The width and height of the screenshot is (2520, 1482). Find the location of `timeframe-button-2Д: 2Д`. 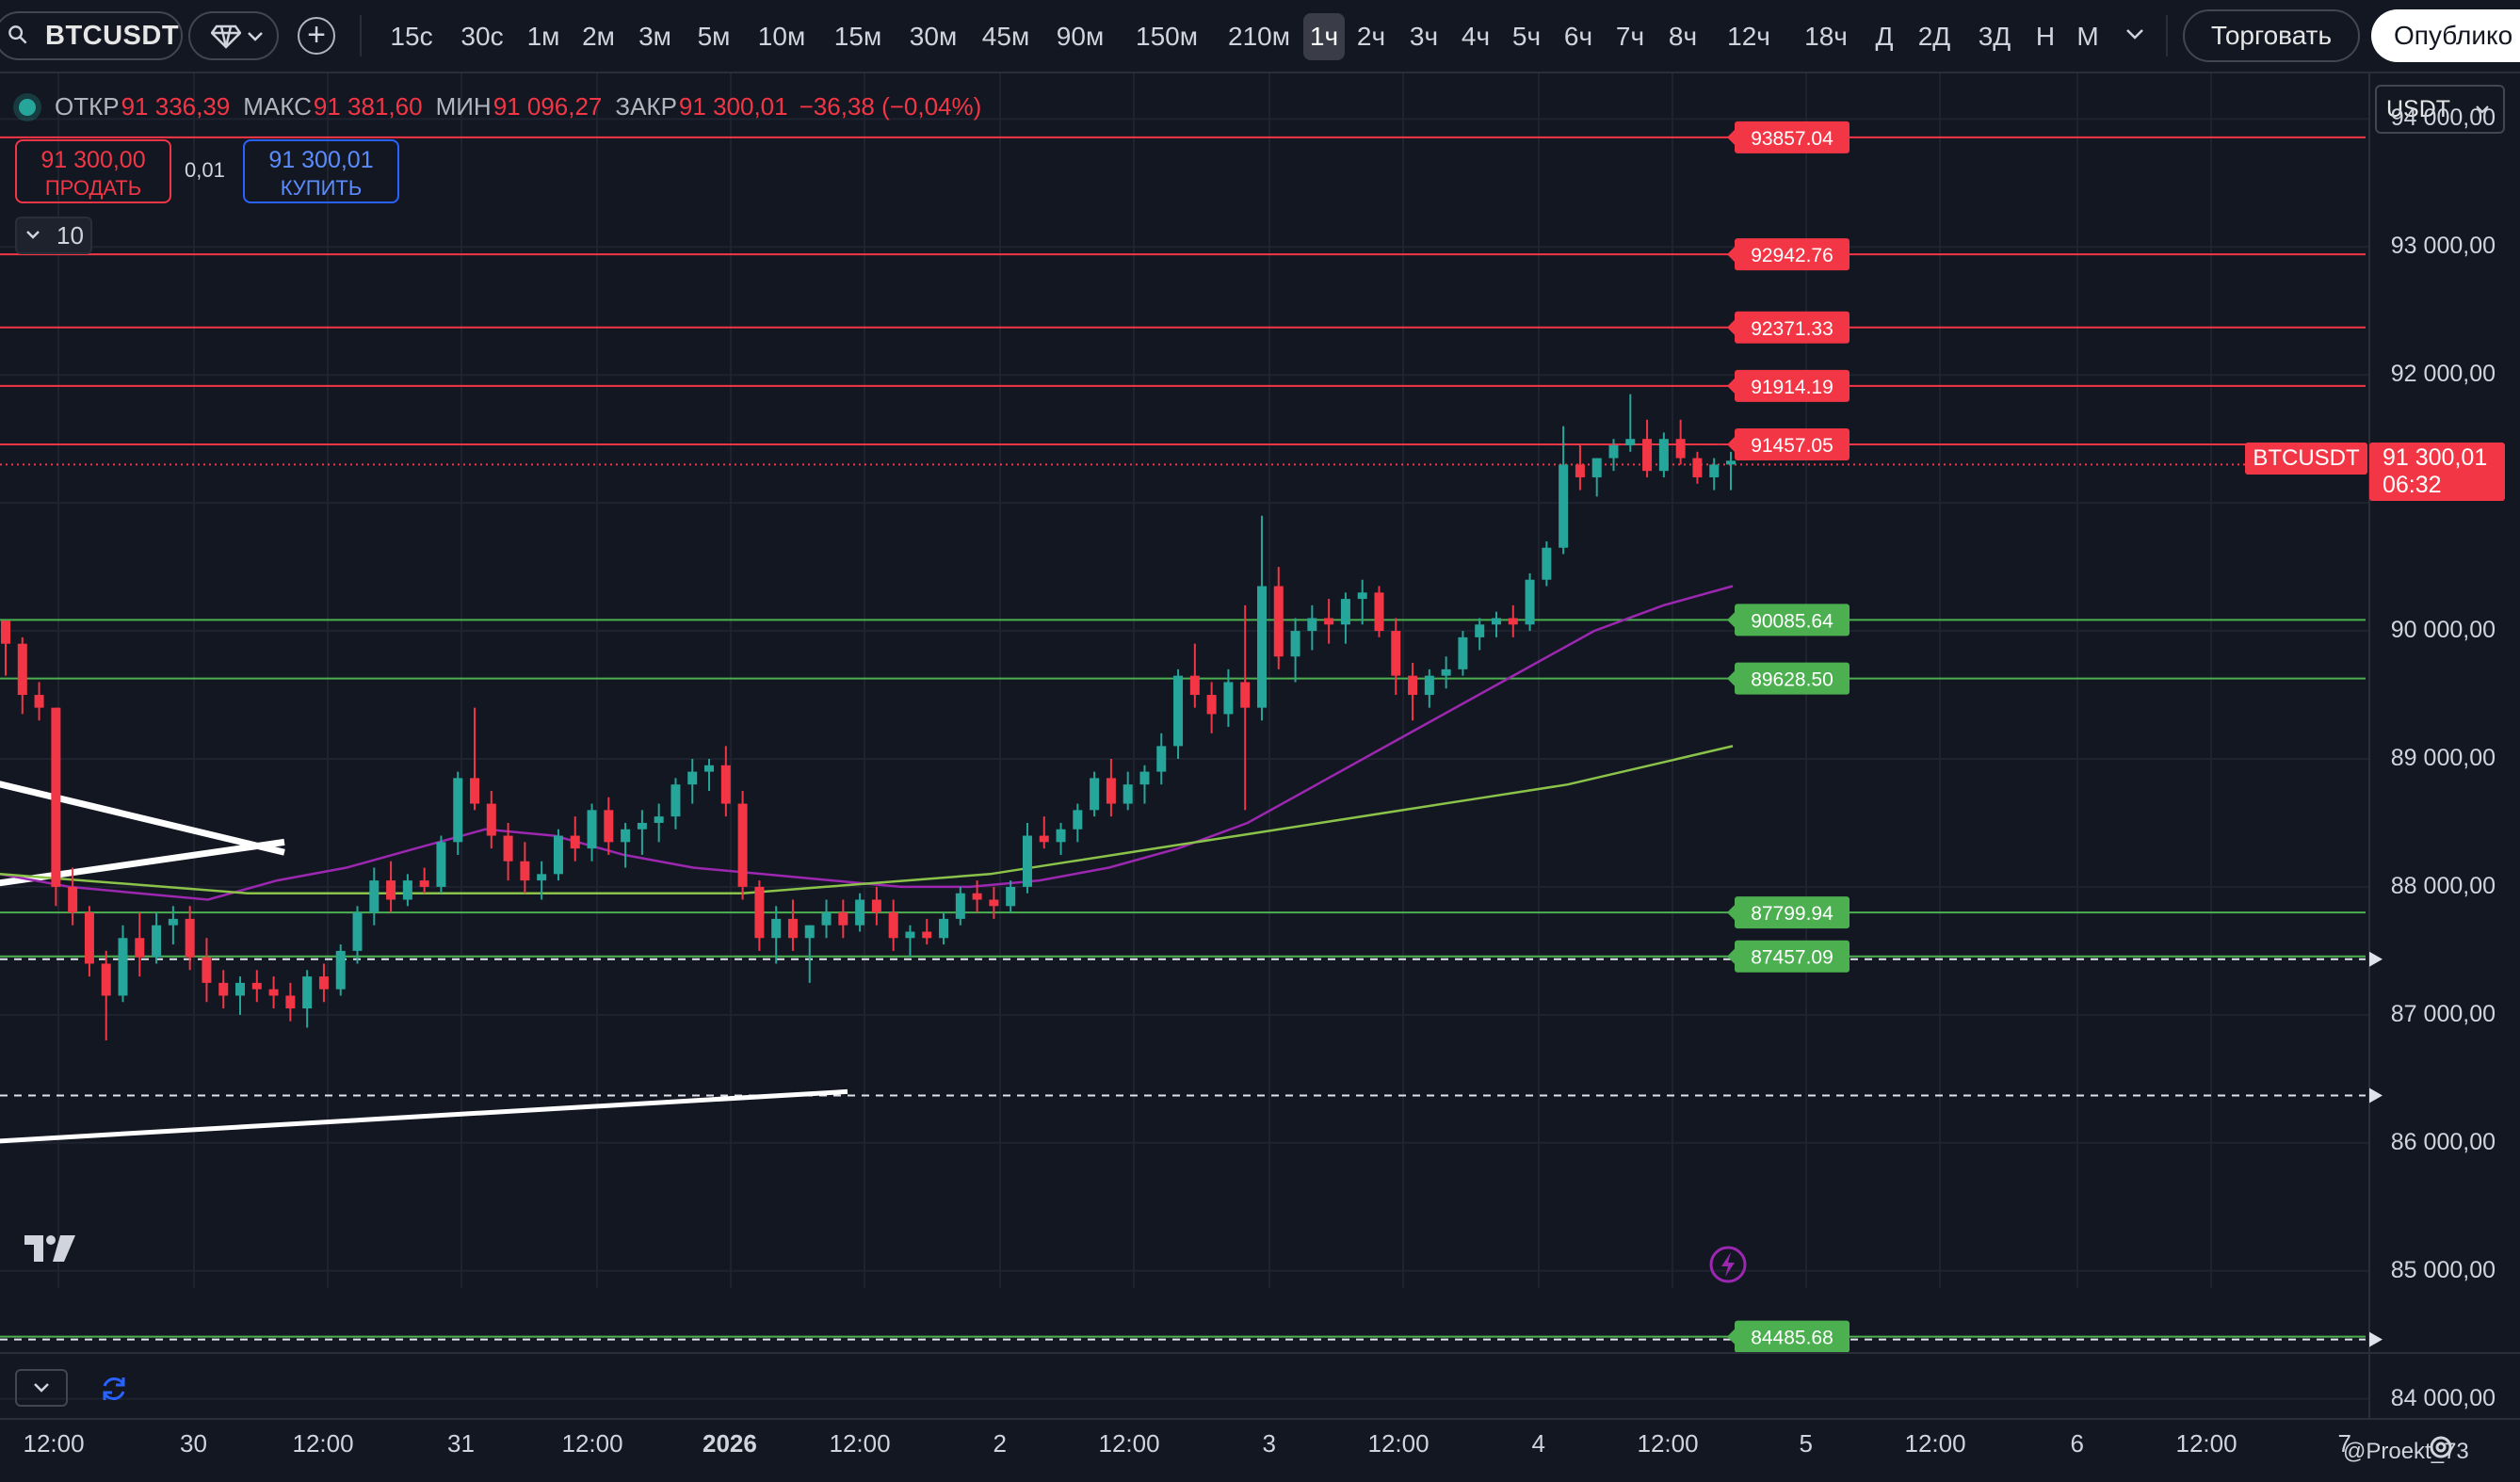

timeframe-button-2Д: 2Д is located at coordinates (1934, 36).